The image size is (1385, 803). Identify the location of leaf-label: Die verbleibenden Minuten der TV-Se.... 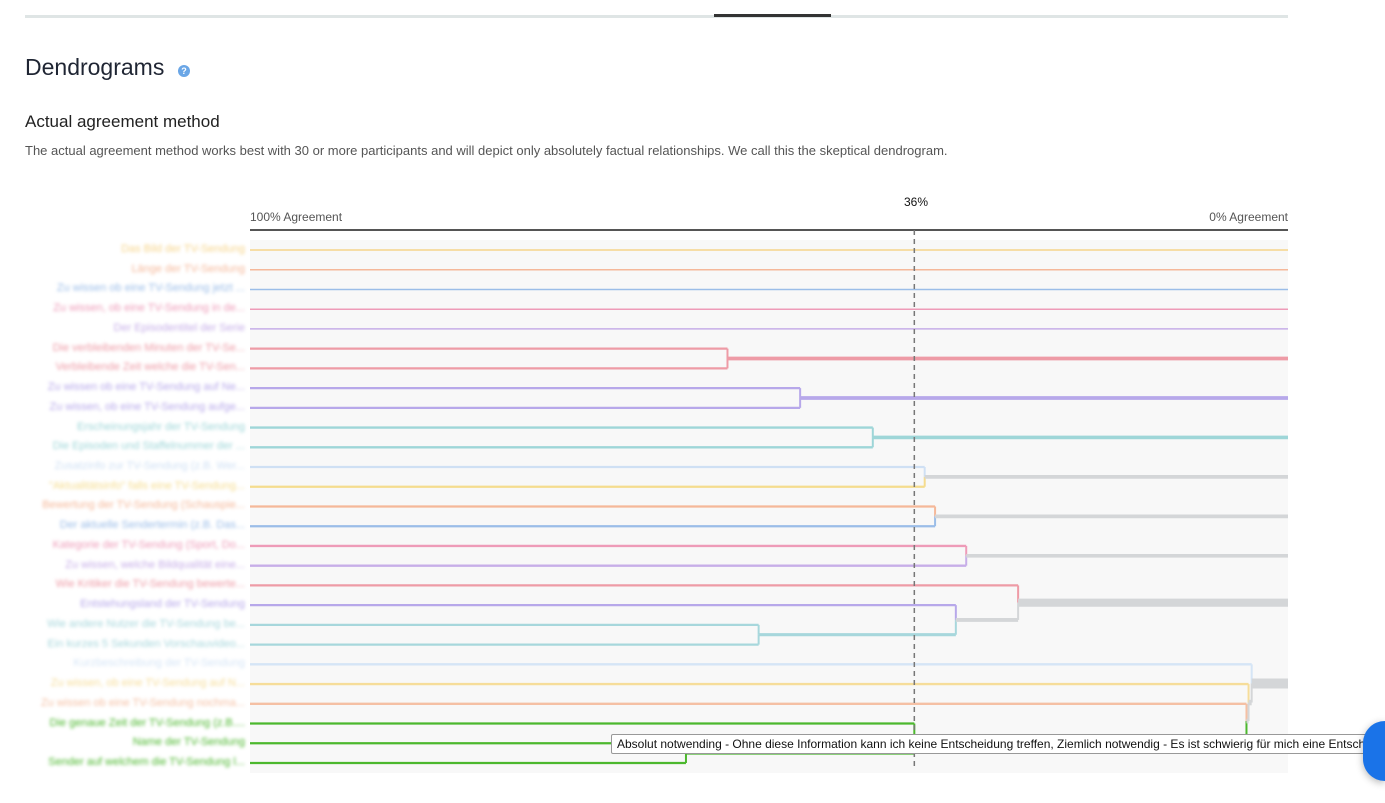
(148, 347).